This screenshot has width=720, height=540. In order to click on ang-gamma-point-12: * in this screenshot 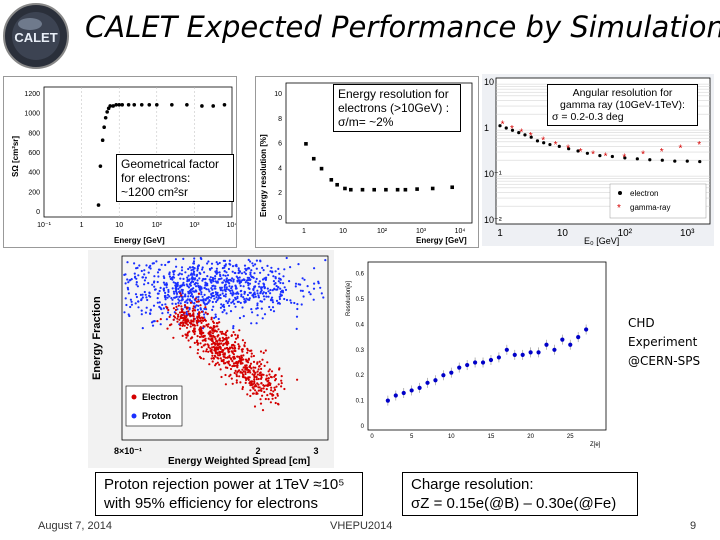, I will do `click(662, 152)`.